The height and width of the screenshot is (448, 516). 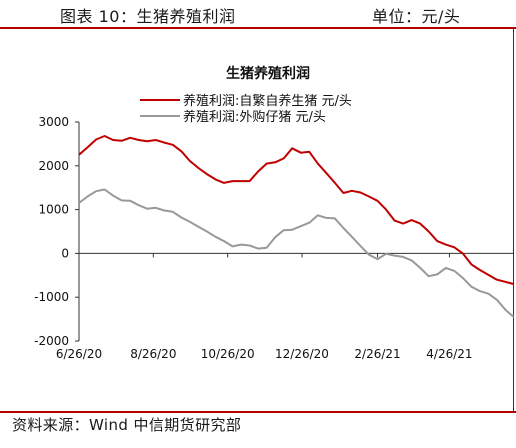 What do you see at coordinates (416, 16) in the screenshot?
I see `unit-label: 单位：元/头` at bounding box center [416, 16].